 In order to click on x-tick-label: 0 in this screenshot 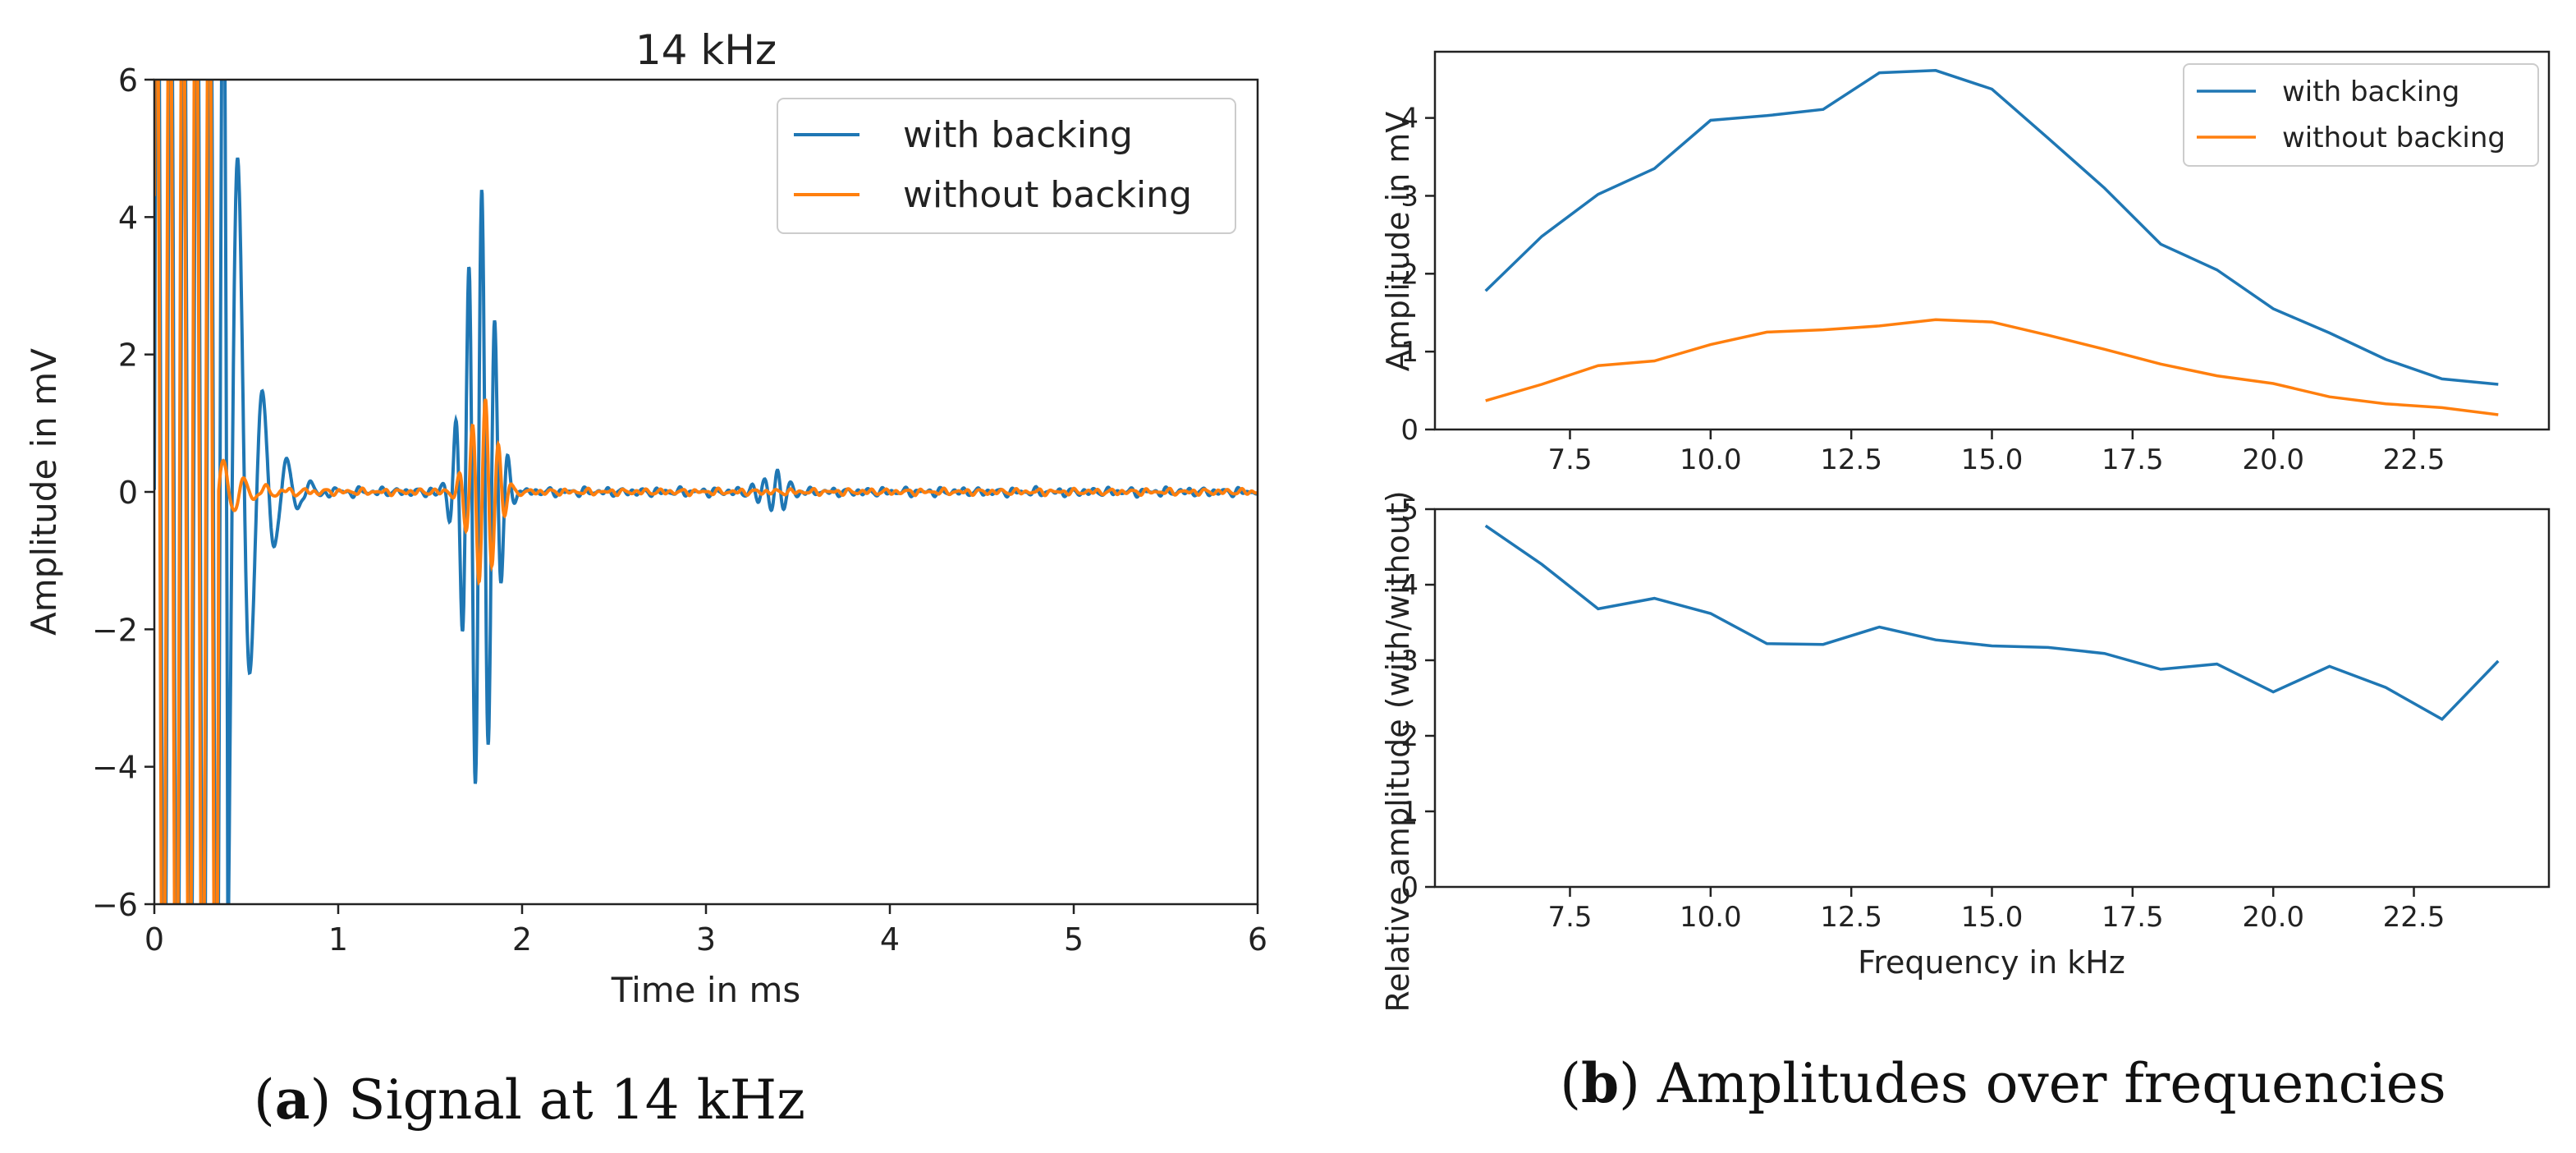, I will do `click(154, 939)`.